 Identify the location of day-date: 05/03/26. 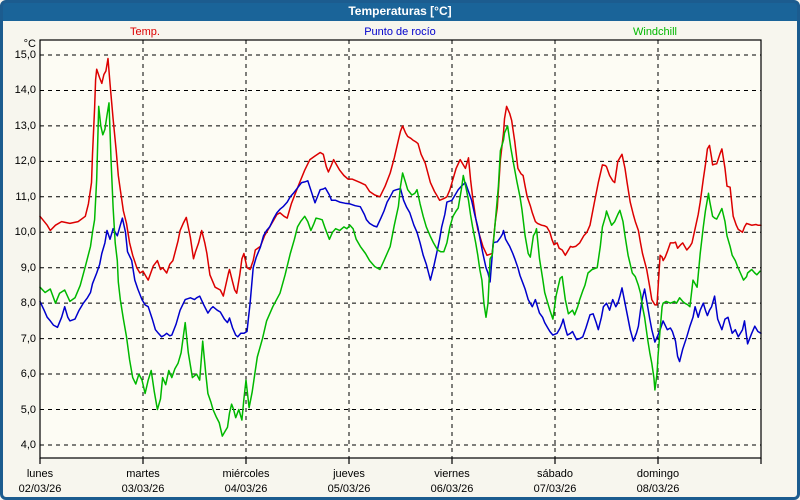
(349, 489).